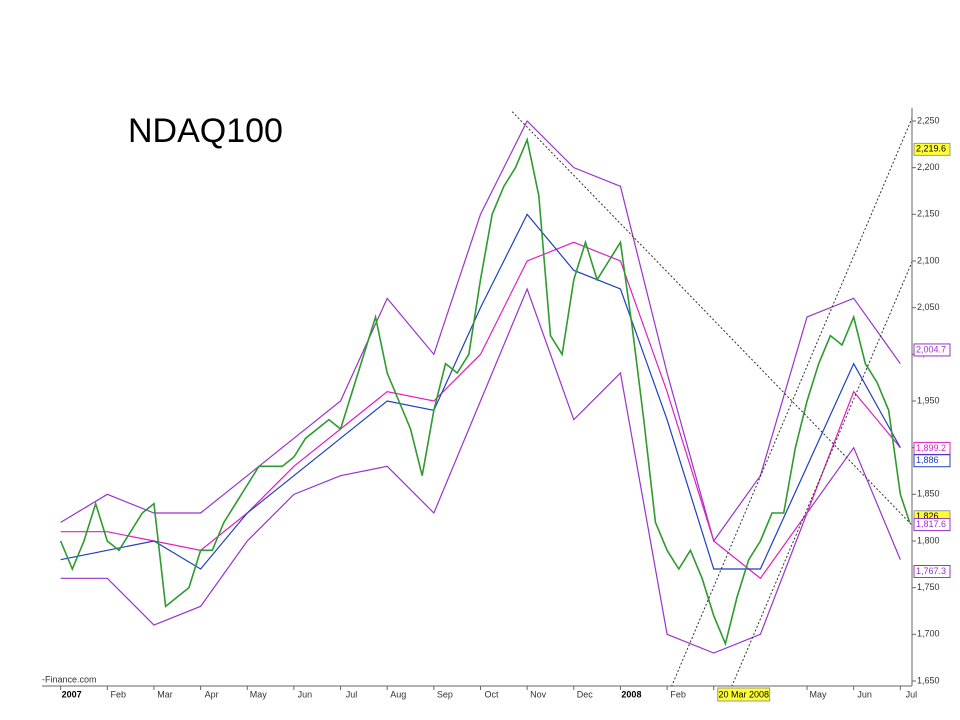 The height and width of the screenshot is (720, 960). What do you see at coordinates (928, 307) in the screenshot?
I see `y-tick-label: 2,050` at bounding box center [928, 307].